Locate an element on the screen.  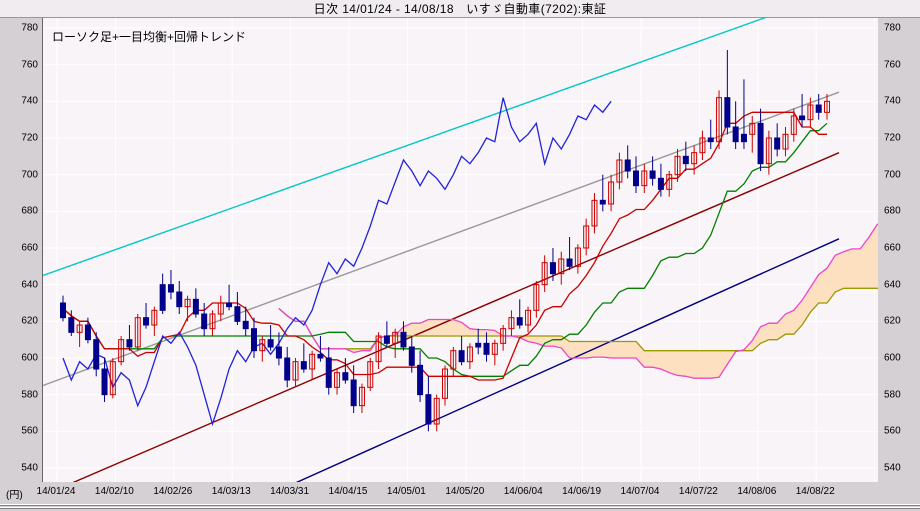
y-axis-tick: 740 is located at coordinates (29, 101).